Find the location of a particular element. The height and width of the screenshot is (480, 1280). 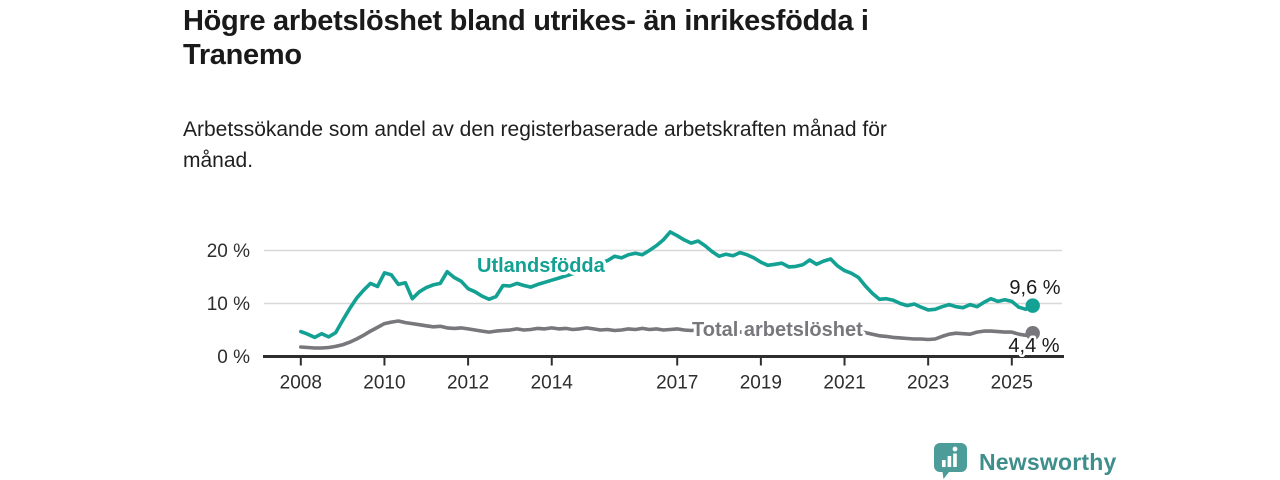

newsworthy-logo-icon is located at coordinates (950, 461).